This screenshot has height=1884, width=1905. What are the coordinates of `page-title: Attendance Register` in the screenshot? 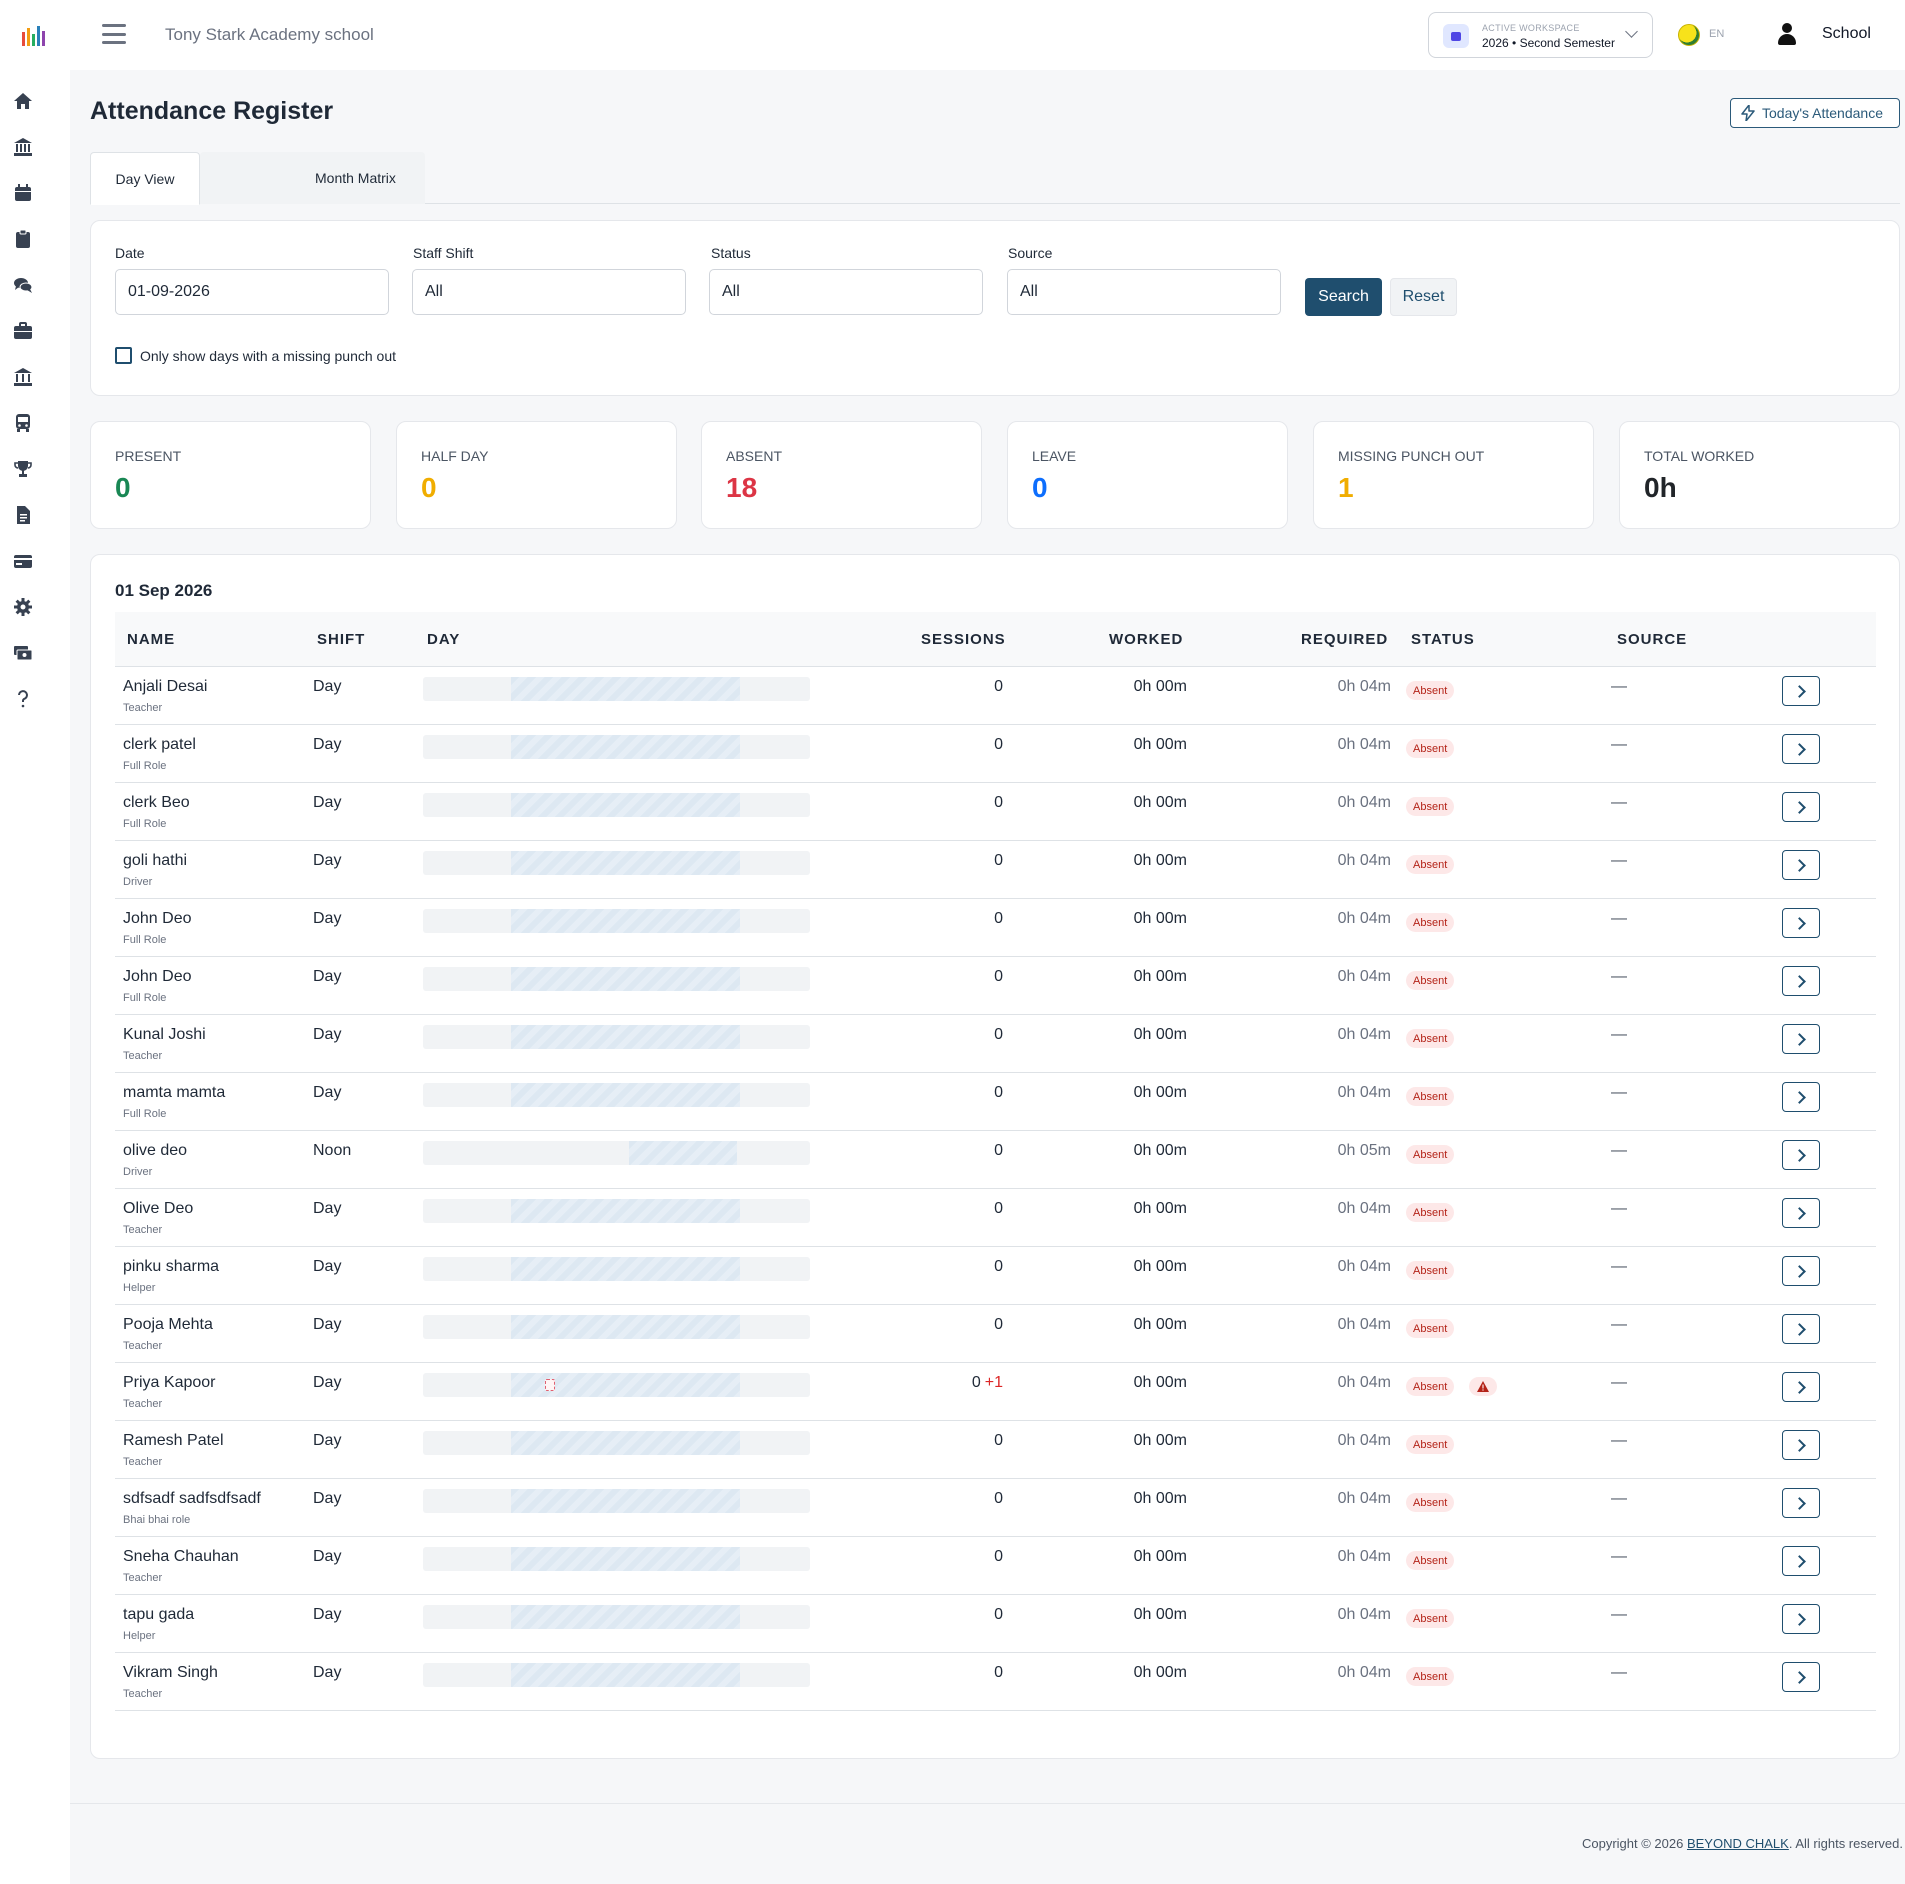 It's located at (212, 111).